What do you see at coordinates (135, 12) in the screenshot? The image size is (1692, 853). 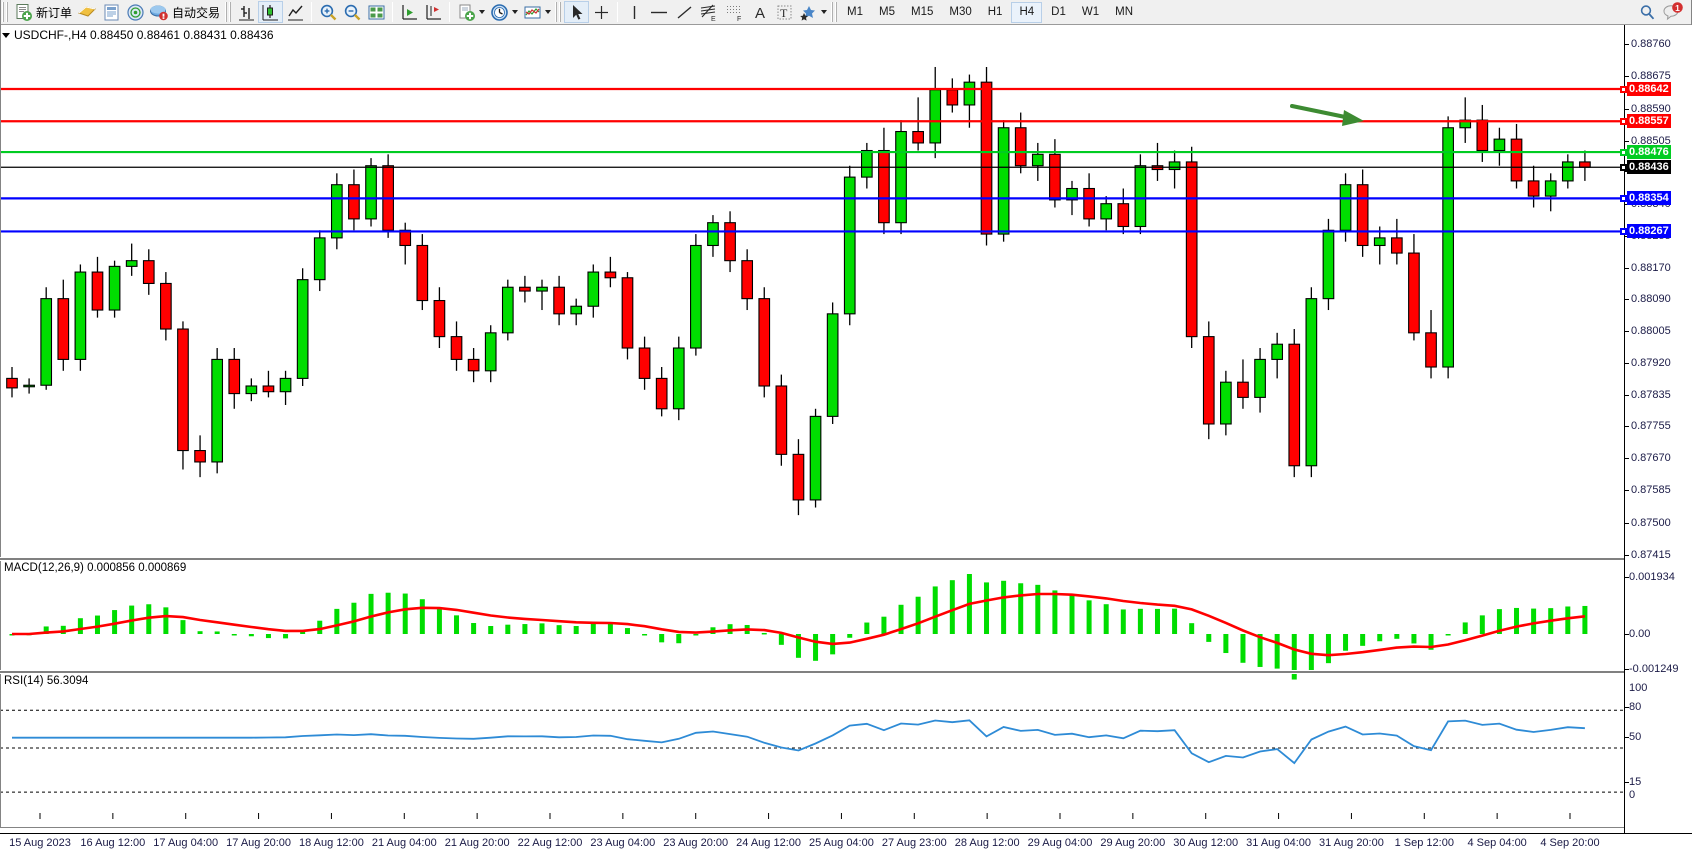 I see `signals-button` at bounding box center [135, 12].